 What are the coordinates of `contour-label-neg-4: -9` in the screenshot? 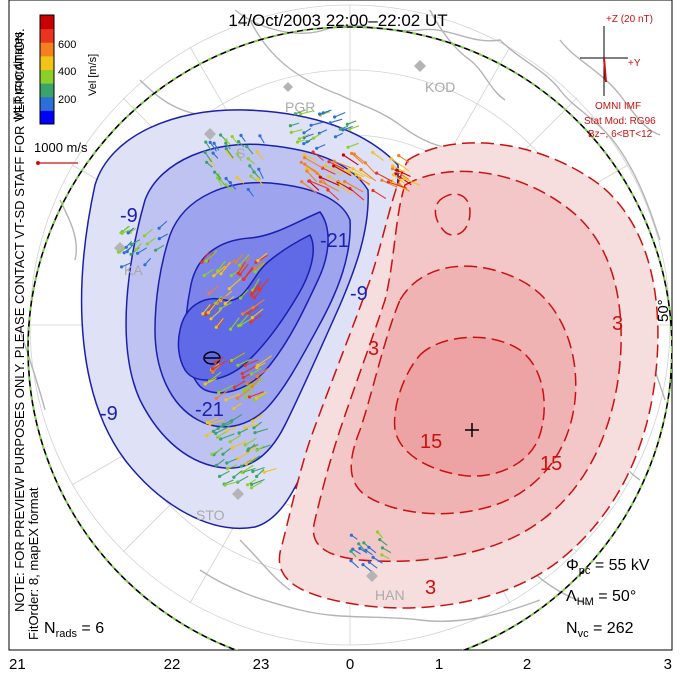 It's located at (109, 414).